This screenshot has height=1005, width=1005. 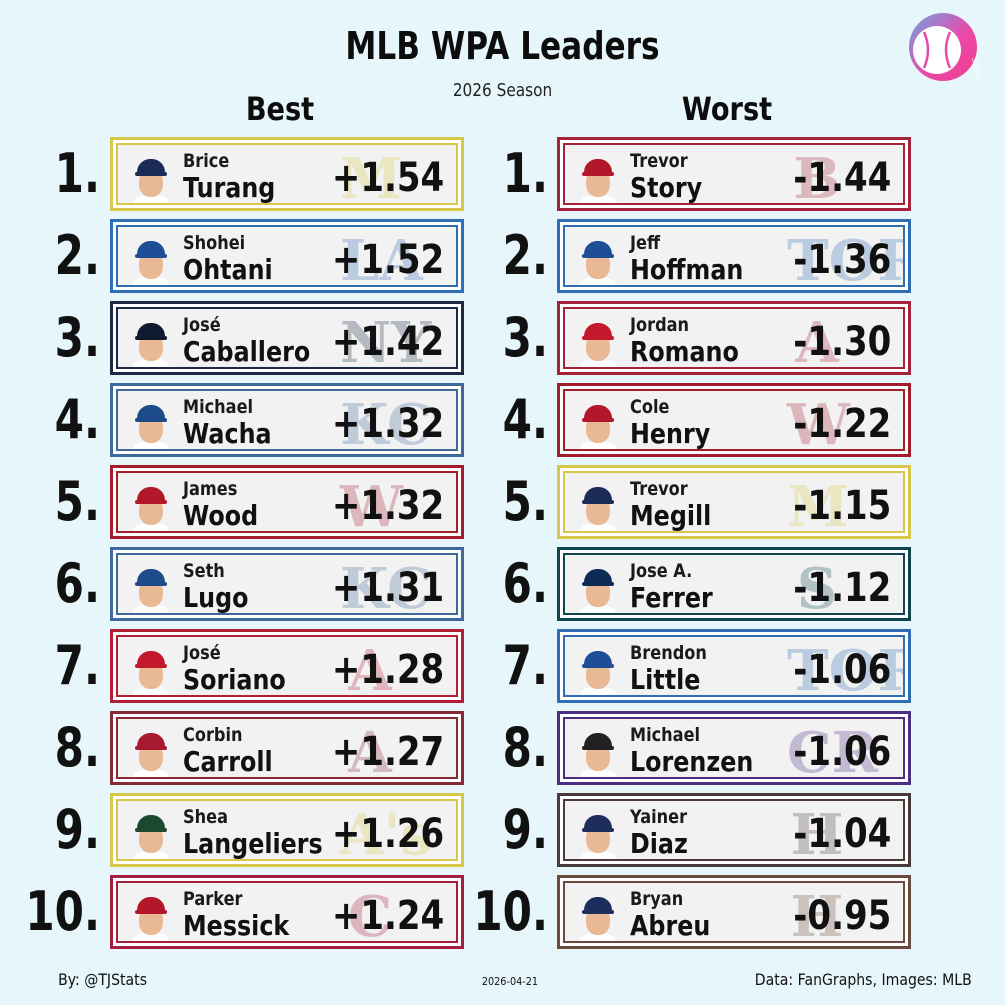 I want to click on player-last-name: Hoffman, so click(x=687, y=269).